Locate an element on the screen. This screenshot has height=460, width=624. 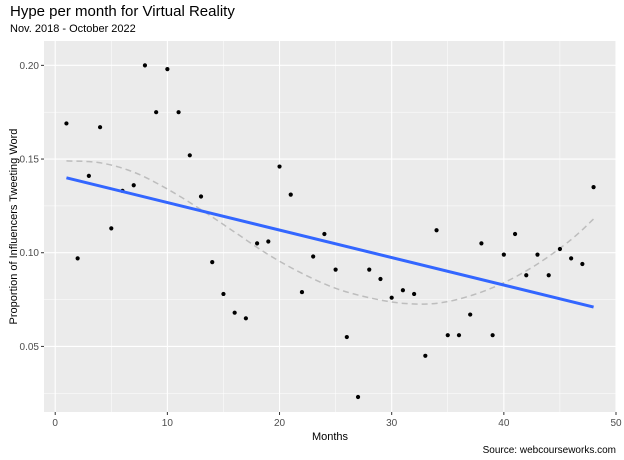
x-axis-title: Months is located at coordinates (330, 437).